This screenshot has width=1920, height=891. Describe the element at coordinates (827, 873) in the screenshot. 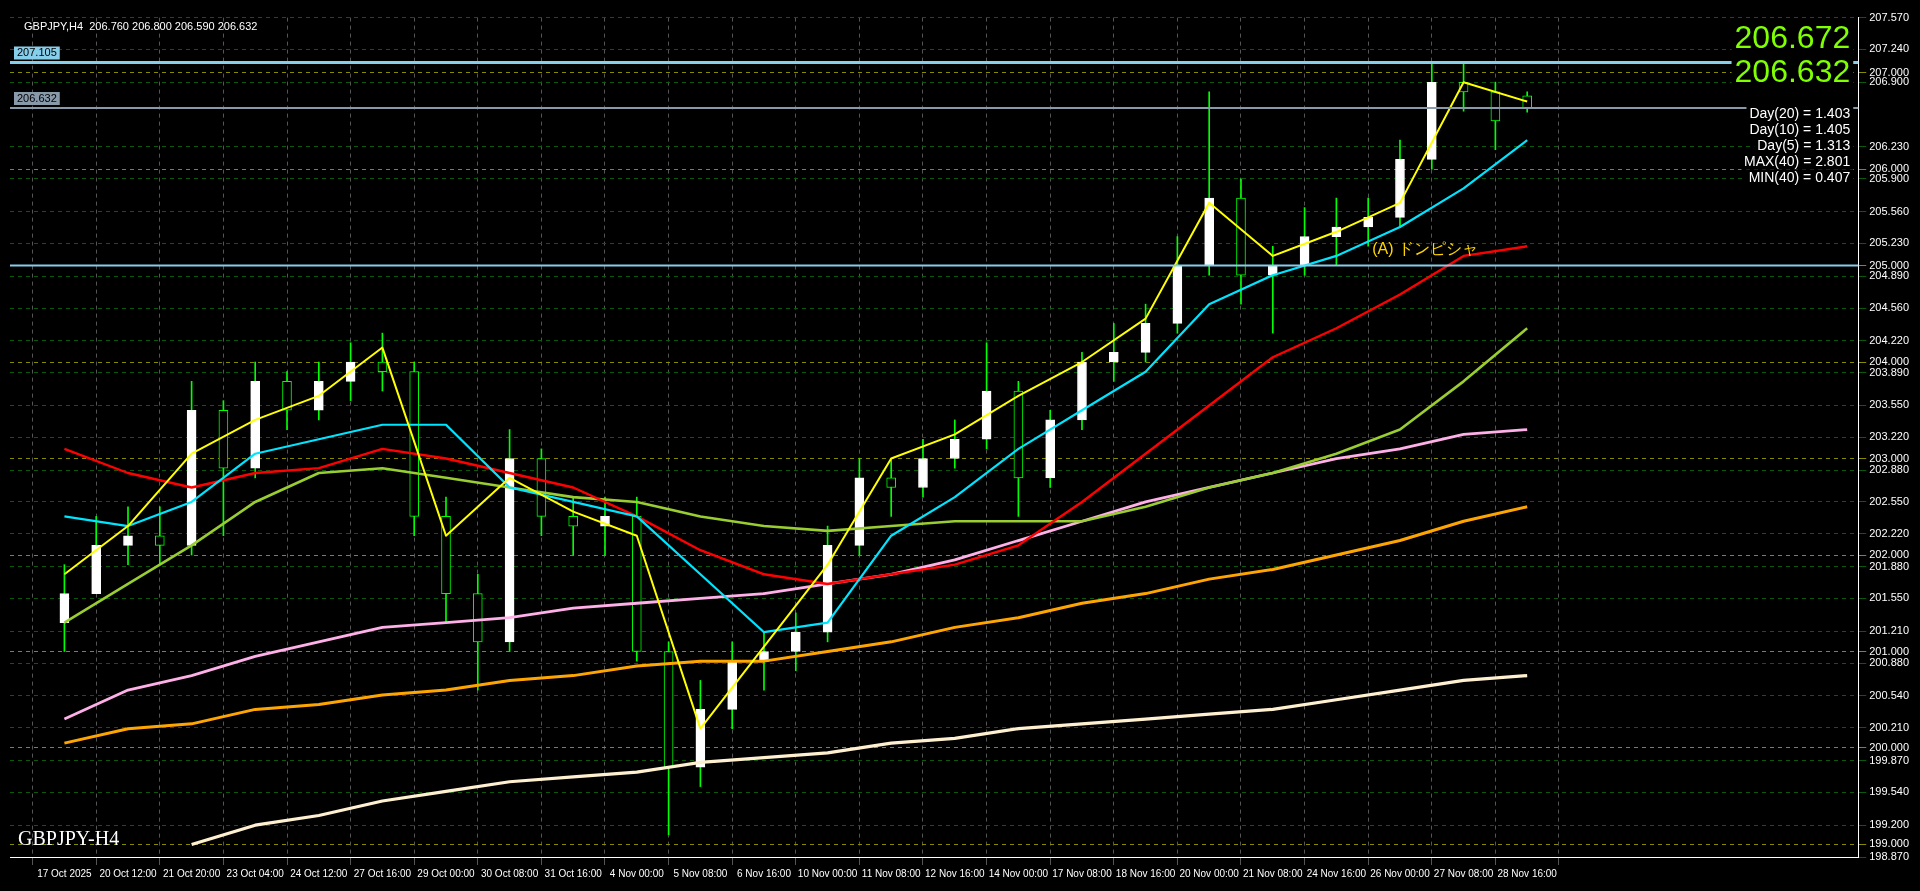

I see `x-tick-label: 10 Nov 00:00` at that location.